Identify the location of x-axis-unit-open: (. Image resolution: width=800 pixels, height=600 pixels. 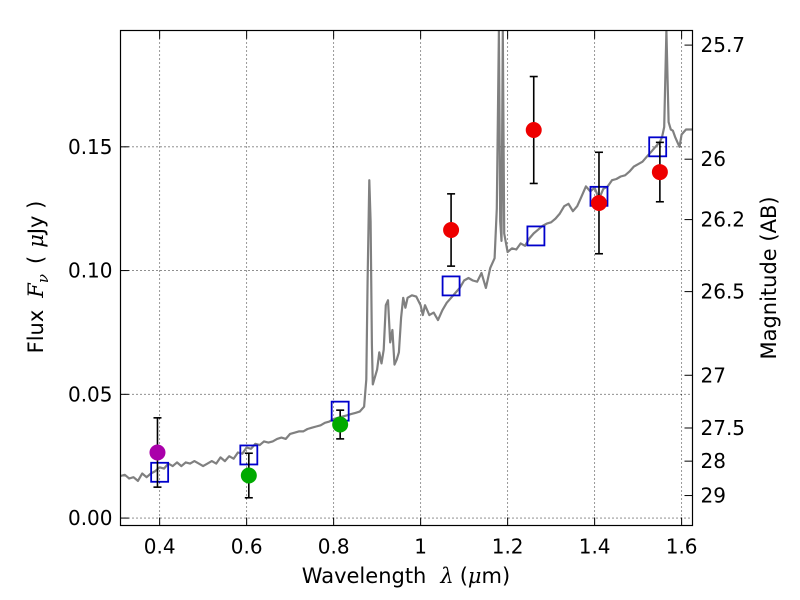
(464, 576).